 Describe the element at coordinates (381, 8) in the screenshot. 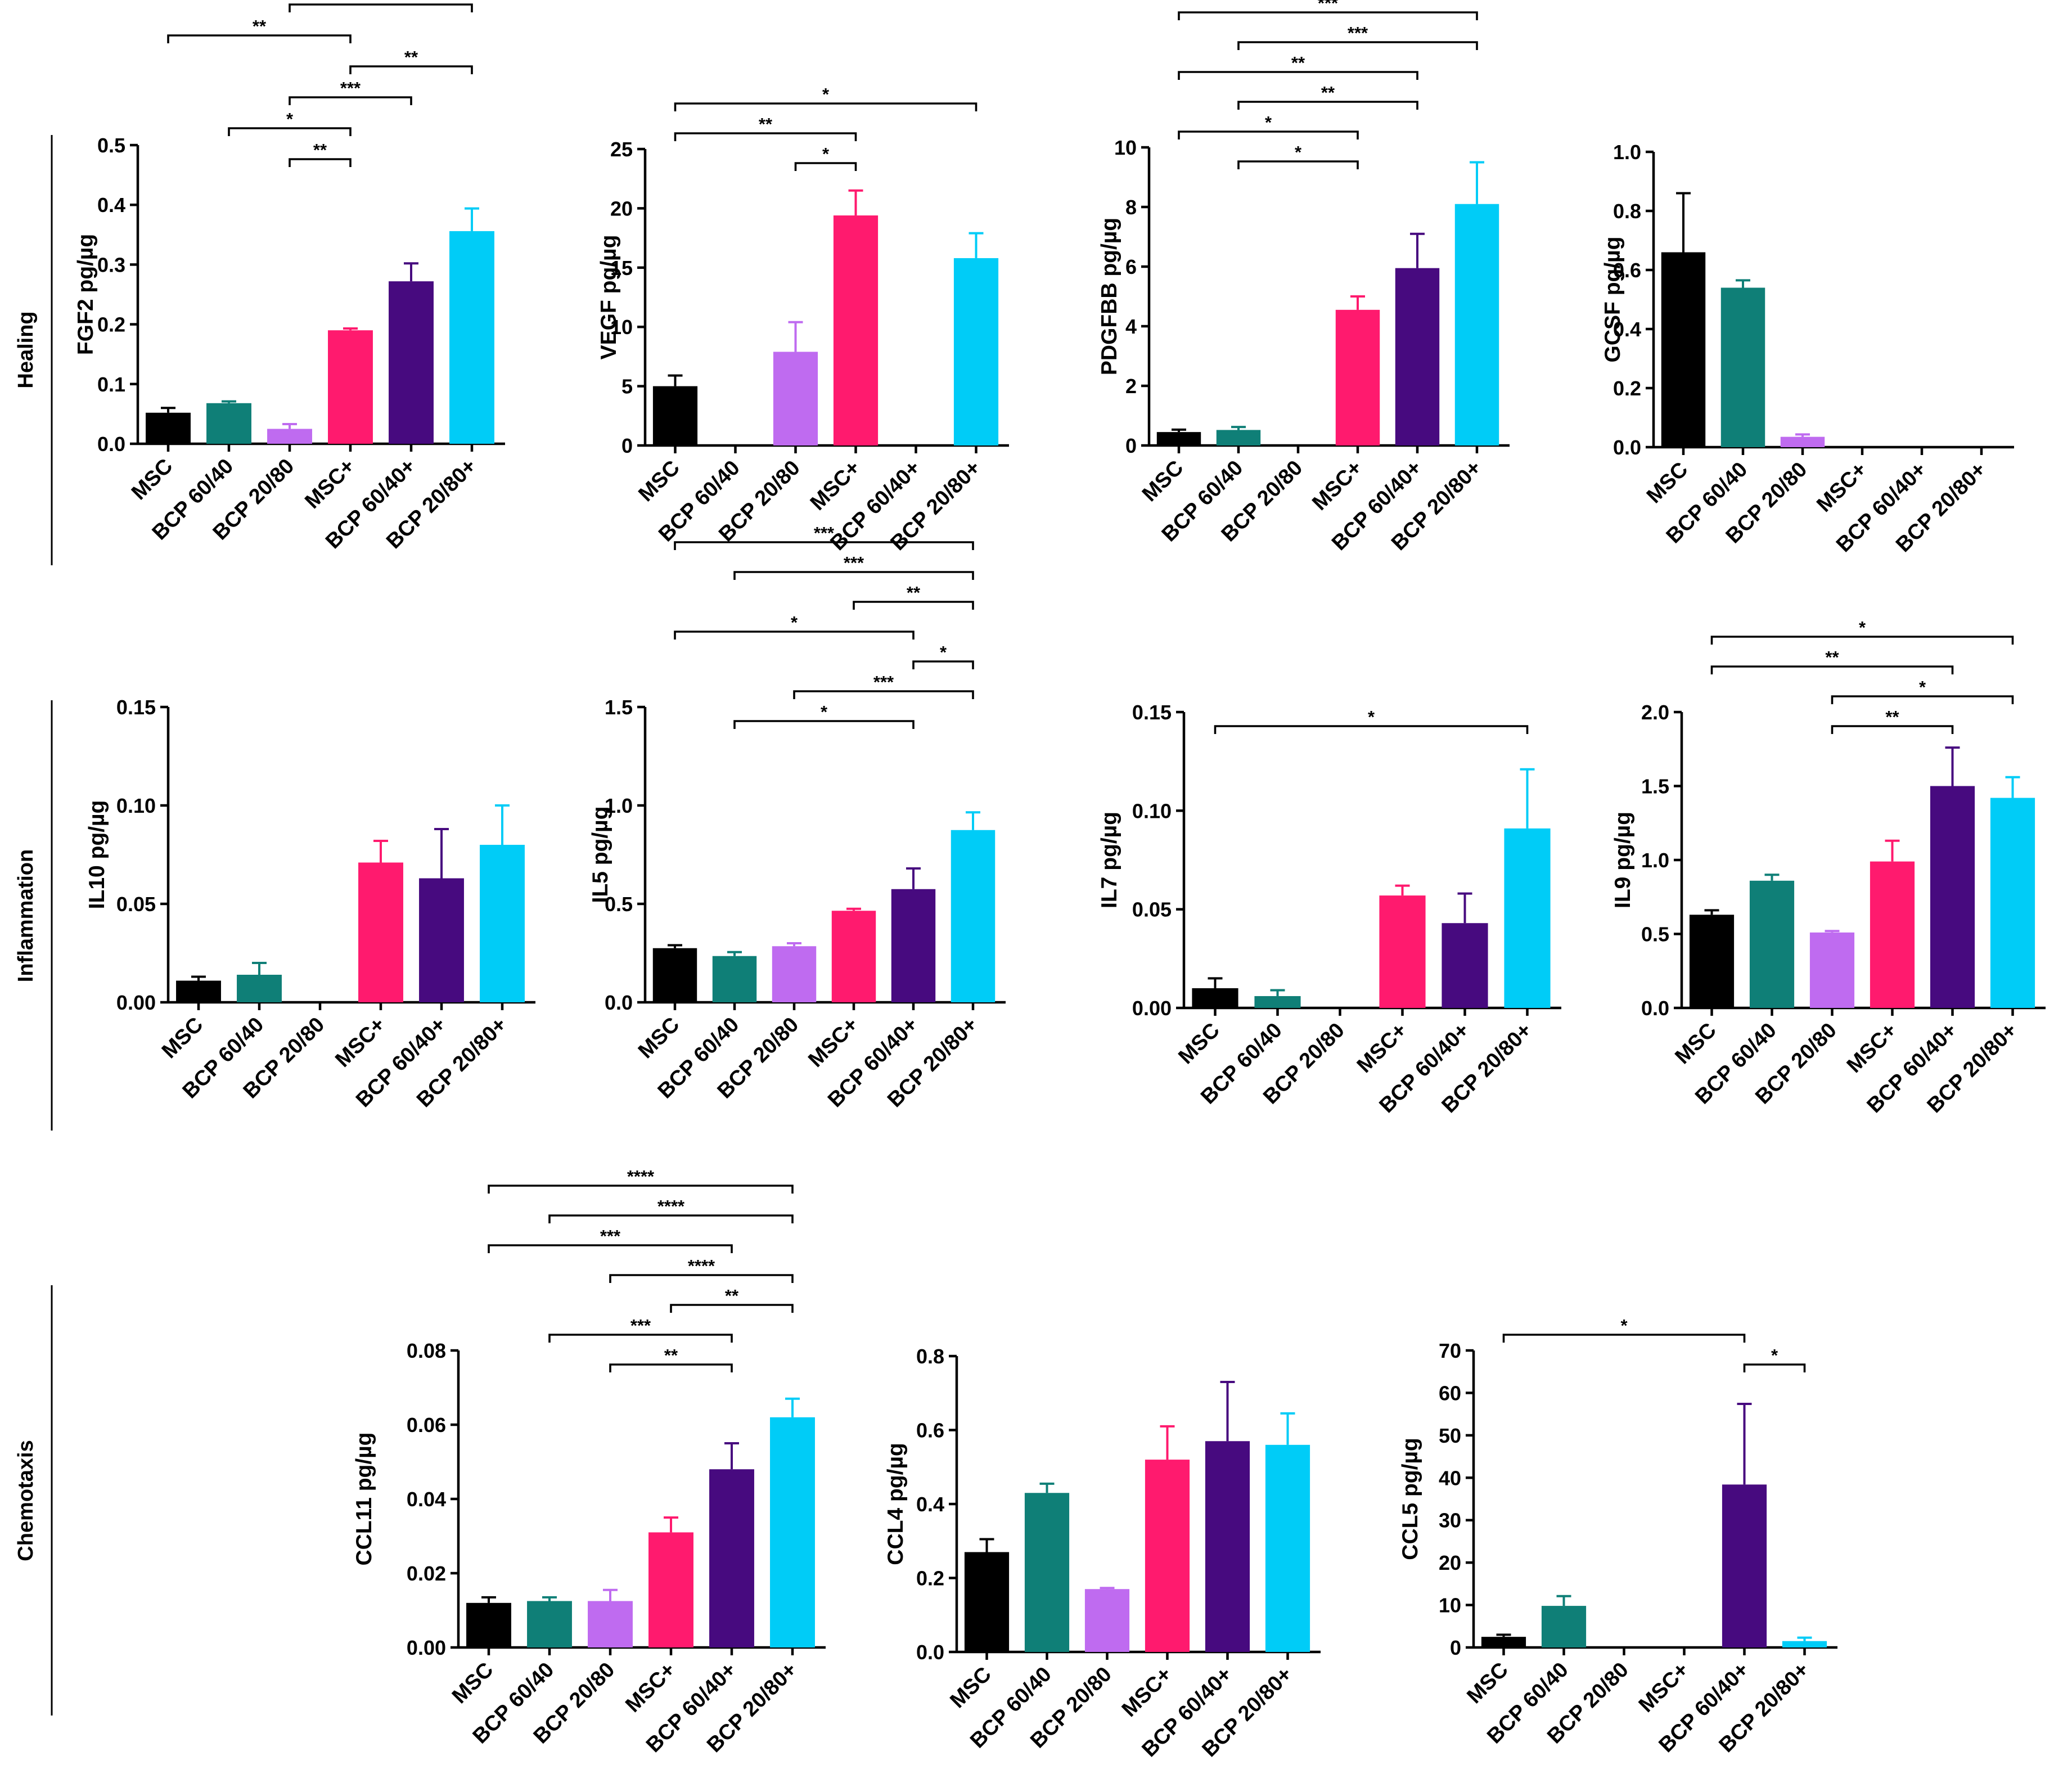

I see `fgf2-significance-bracket` at that location.